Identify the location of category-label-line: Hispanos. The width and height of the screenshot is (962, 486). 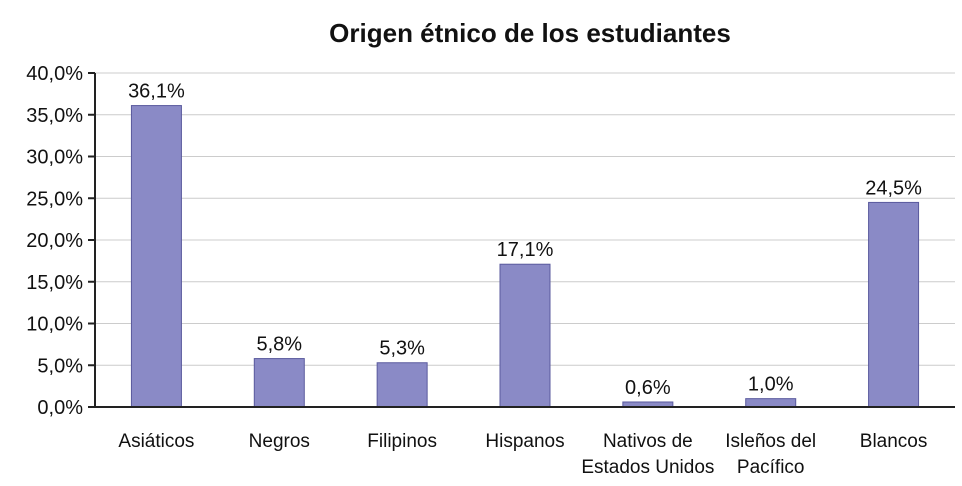
(524, 441).